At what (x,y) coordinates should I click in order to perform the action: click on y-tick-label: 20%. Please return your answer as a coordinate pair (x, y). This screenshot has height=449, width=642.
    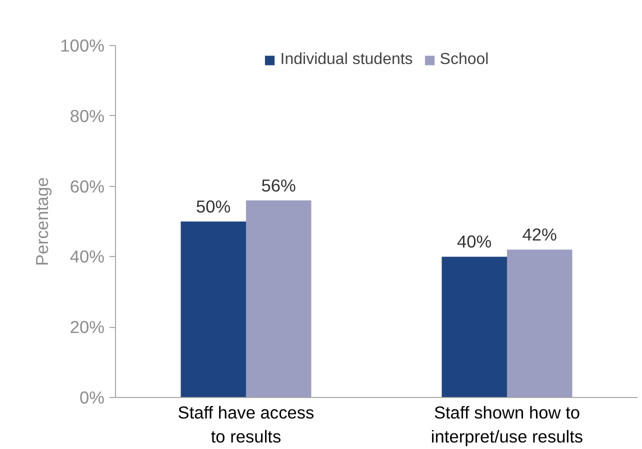
    Looking at the image, I should click on (87, 327).